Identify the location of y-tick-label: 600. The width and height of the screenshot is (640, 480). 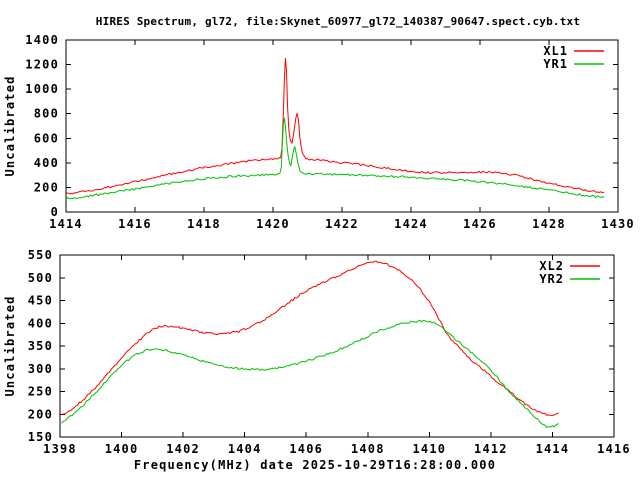
(46, 138).